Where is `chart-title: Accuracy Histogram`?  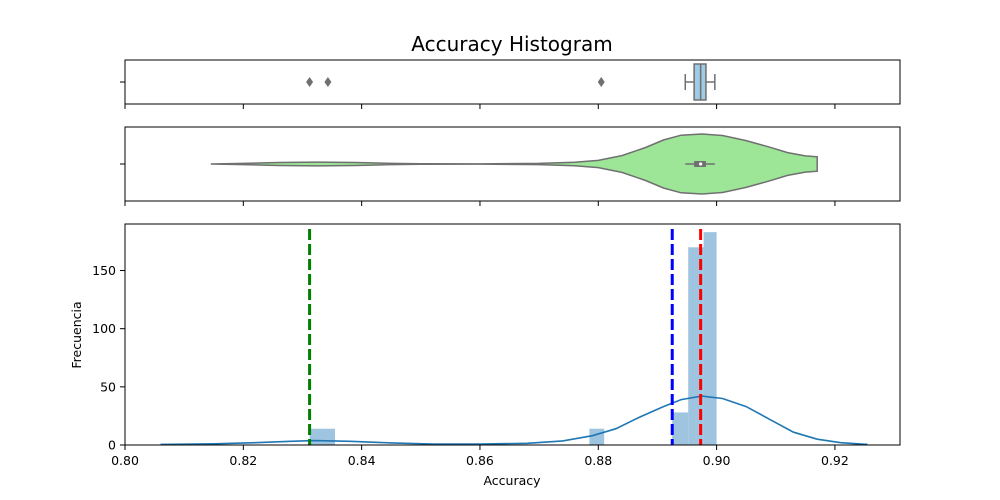
chart-title: Accuracy Histogram is located at coordinates (511, 44).